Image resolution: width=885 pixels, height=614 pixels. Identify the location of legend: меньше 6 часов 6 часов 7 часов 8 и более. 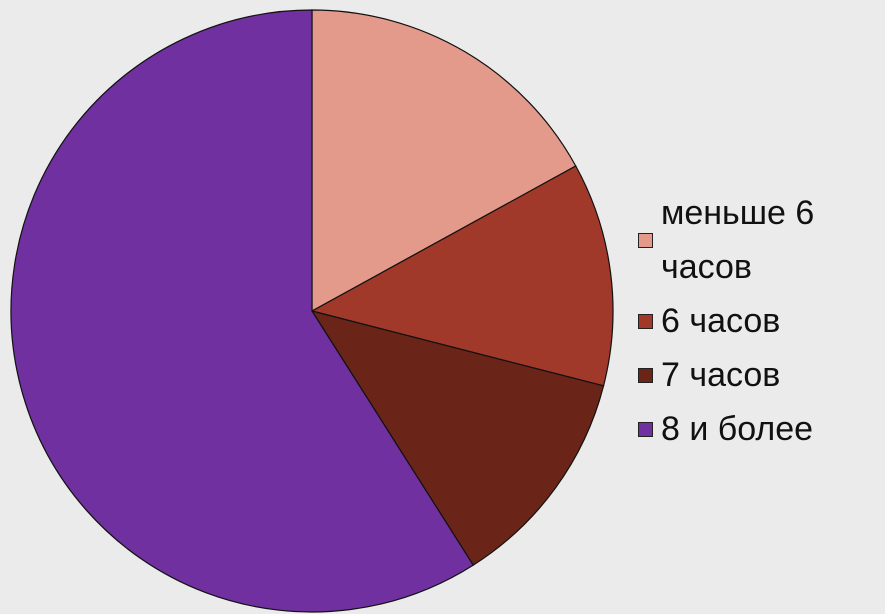
(760, 321).